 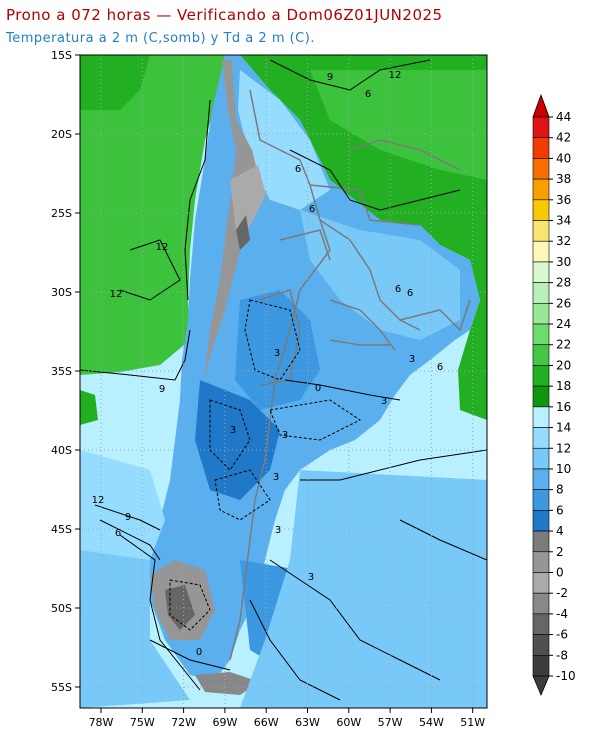 What do you see at coordinates (563, 117) in the screenshot?
I see `colorbar-label: 44` at bounding box center [563, 117].